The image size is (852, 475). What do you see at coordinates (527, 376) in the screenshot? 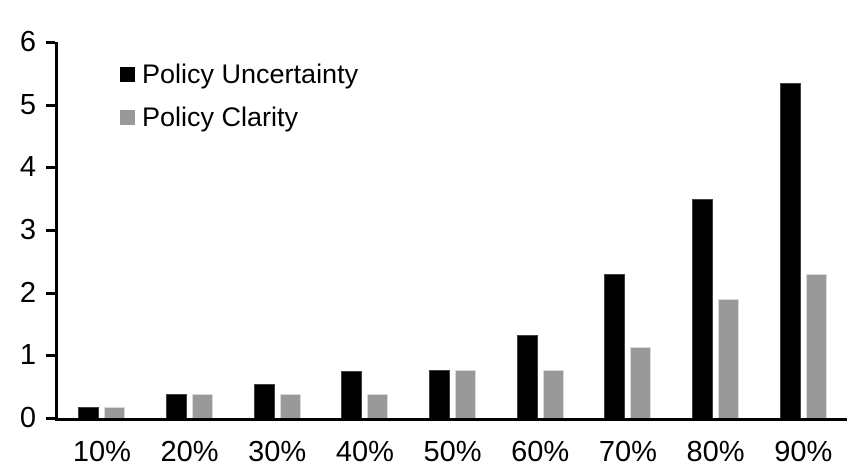
I see `bar-policy-uncertainty-60%` at bounding box center [527, 376].